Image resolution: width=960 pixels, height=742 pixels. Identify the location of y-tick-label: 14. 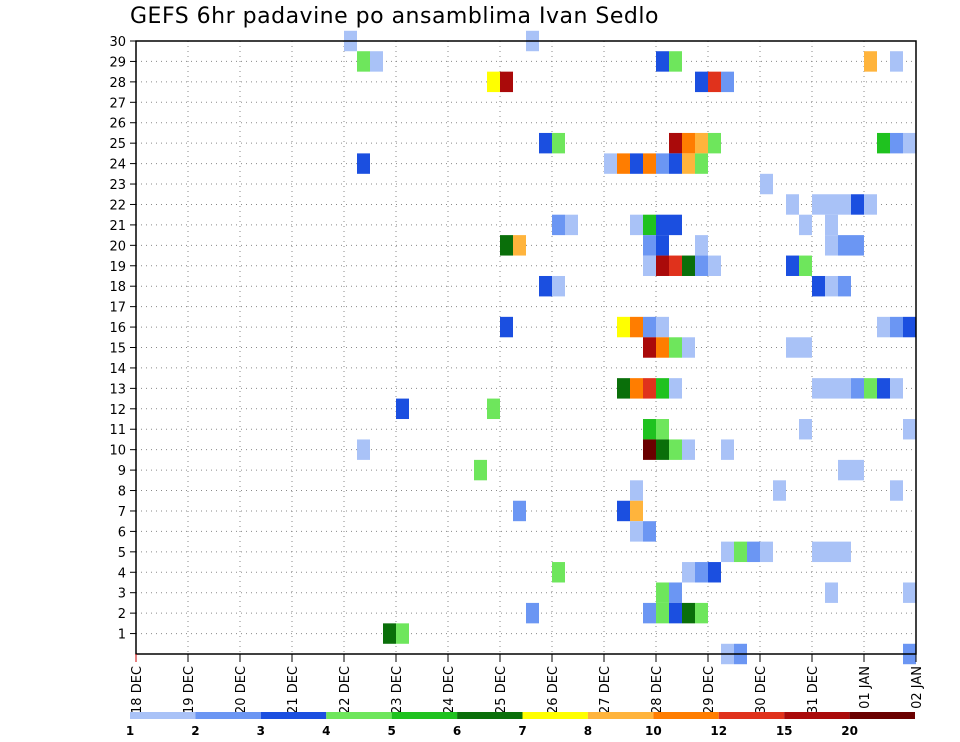
(117, 369).